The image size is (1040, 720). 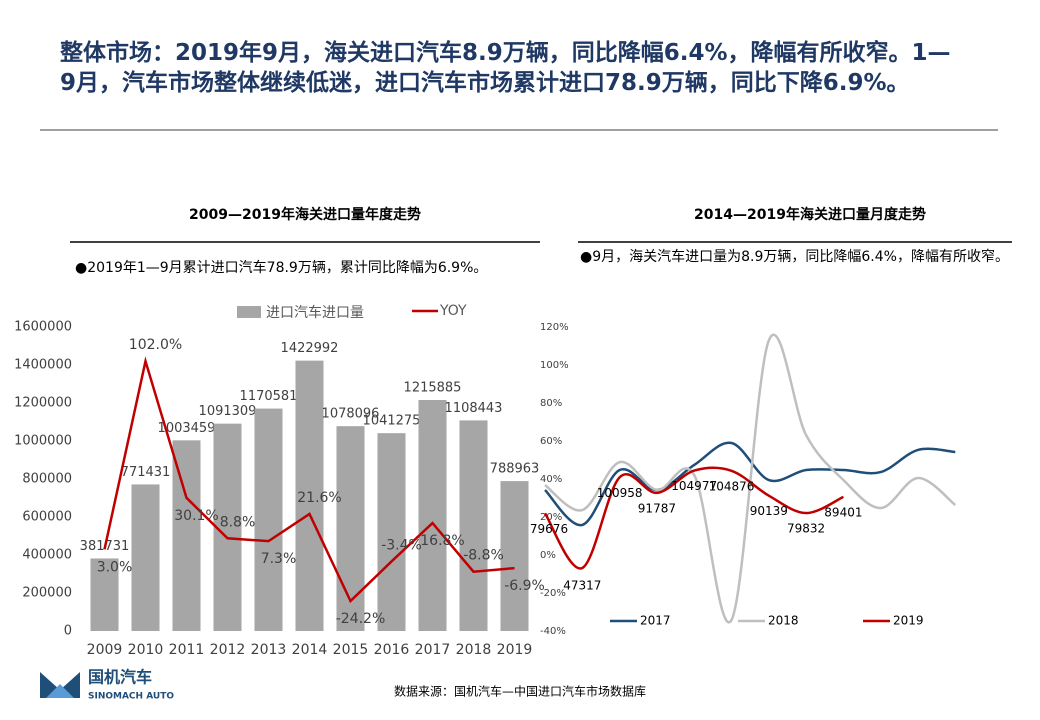 What do you see at coordinates (305, 214) in the screenshot?
I see `chart1-title: 2009—2019年海关进口量年度走势` at bounding box center [305, 214].